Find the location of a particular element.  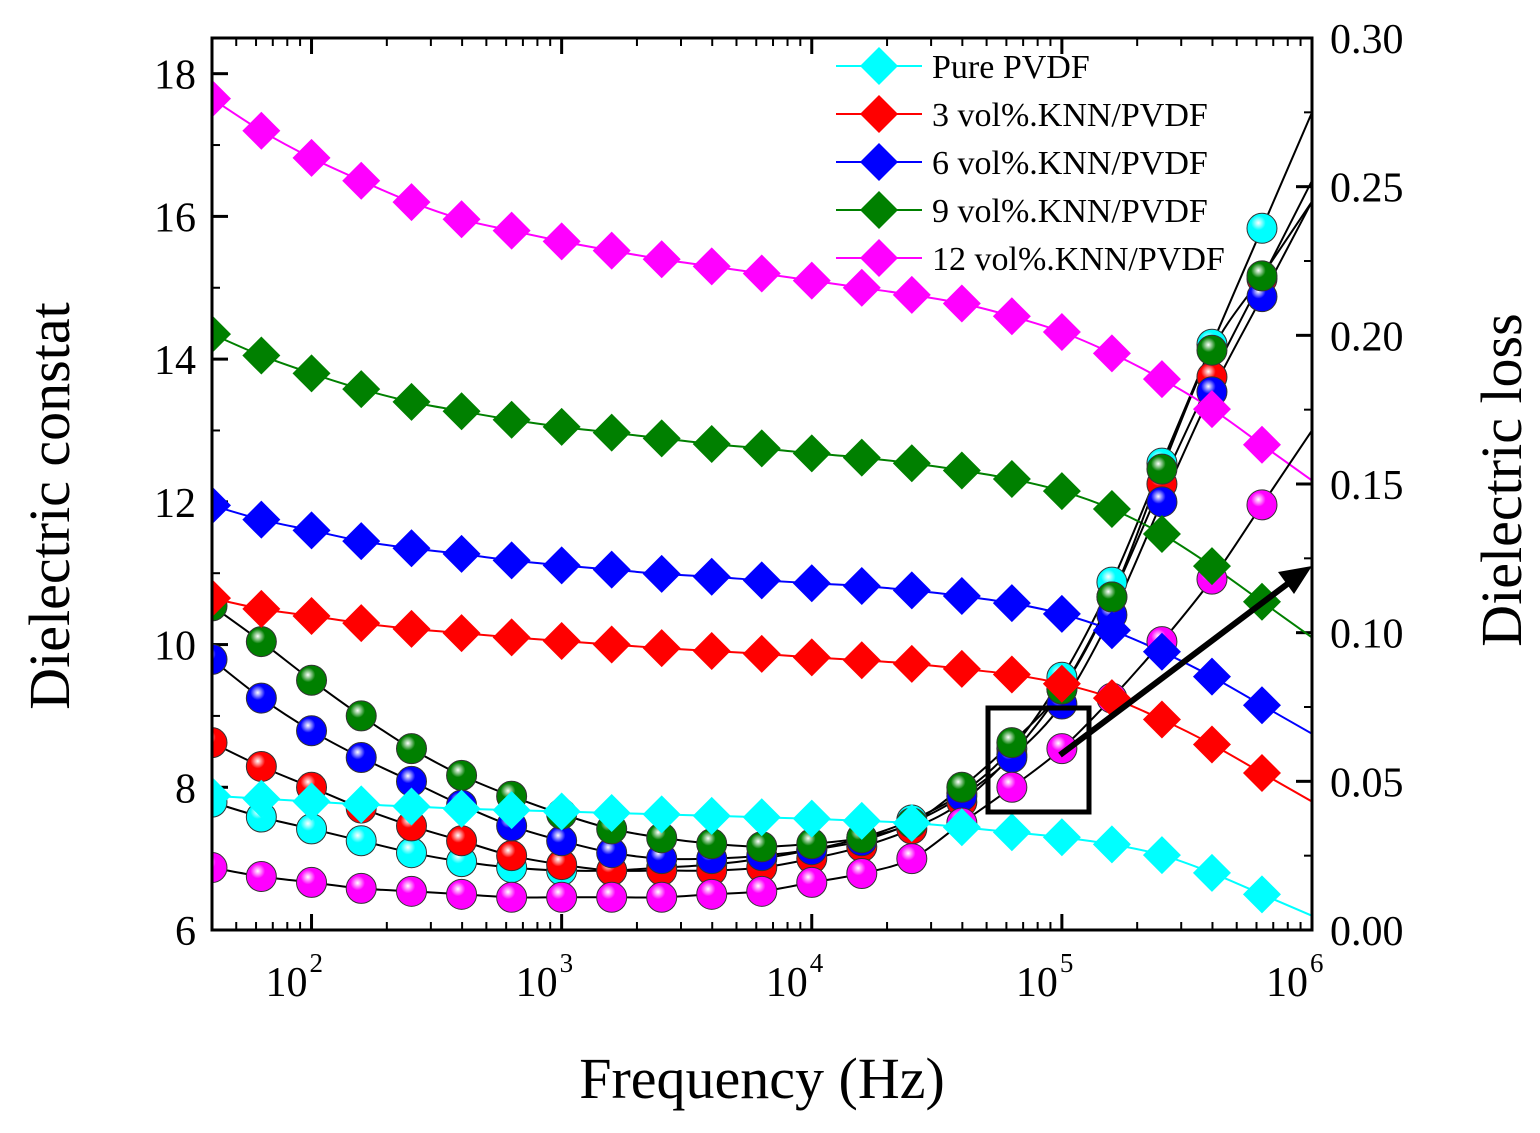

x-tick-exponent: 3 is located at coordinates (567, 963).